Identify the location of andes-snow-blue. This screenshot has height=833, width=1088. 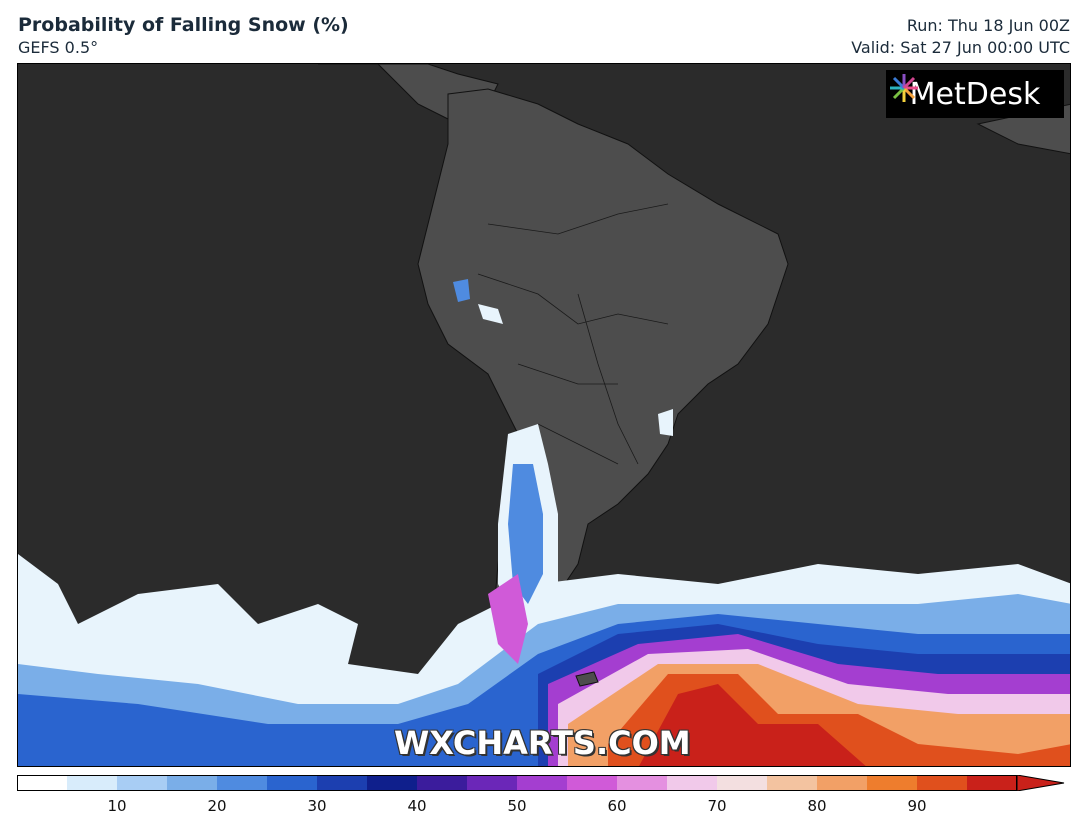
(525, 534).